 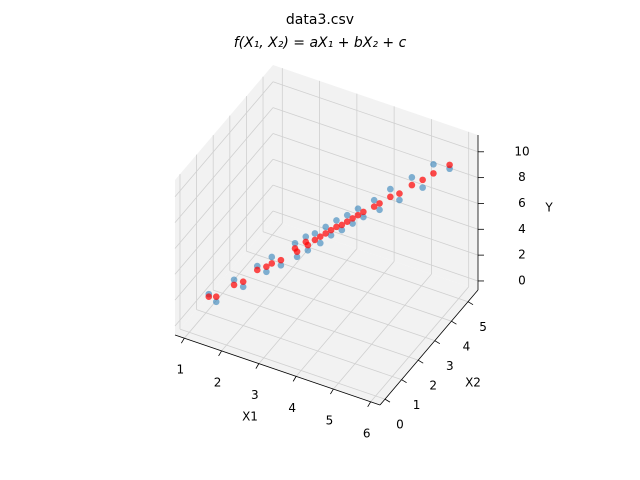 I want to click on y-tick-label: 4, so click(x=522, y=229).